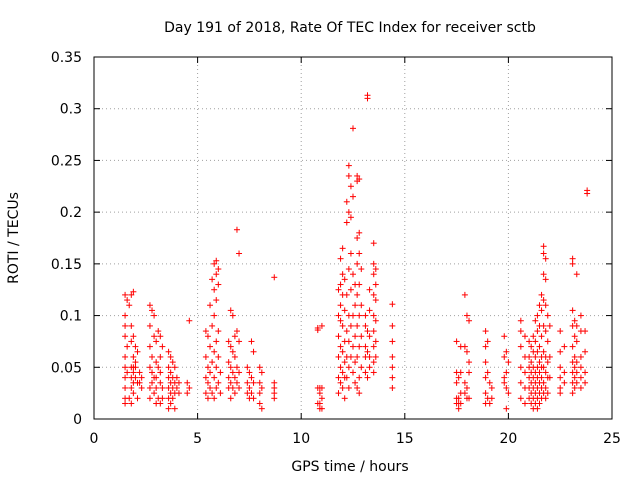 The image size is (640, 485). I want to click on y-axis-label: ROTI / TECUs, so click(14, 238).